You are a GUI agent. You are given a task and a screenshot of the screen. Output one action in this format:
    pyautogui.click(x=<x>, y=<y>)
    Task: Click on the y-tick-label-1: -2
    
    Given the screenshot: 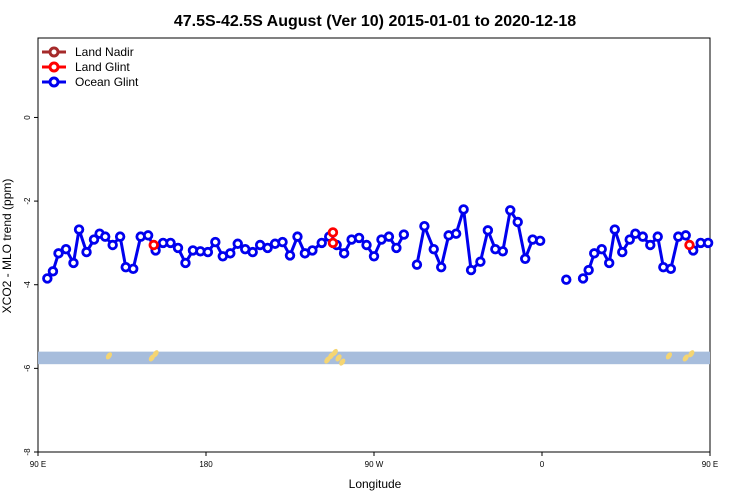 What is the action you would take?
    pyautogui.click(x=27, y=201)
    